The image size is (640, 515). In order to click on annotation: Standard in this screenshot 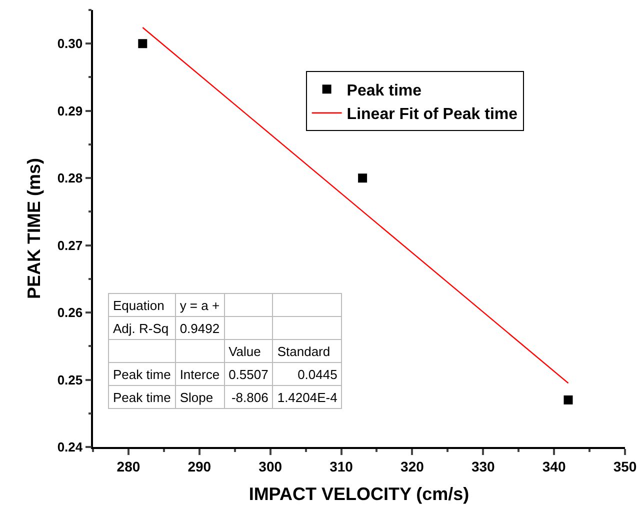, I will do `click(307, 351)`.